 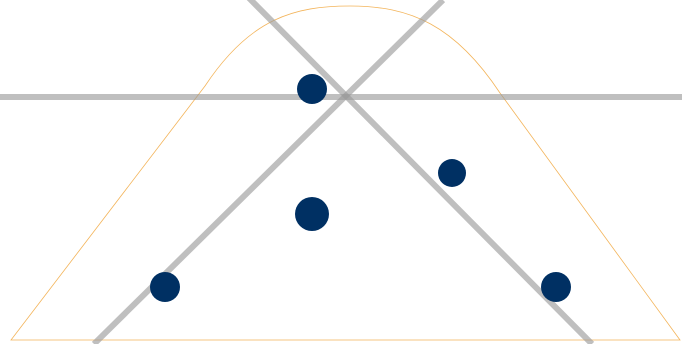 What do you see at coordinates (312, 214) in the screenshot?
I see `point-marker-center` at bounding box center [312, 214].